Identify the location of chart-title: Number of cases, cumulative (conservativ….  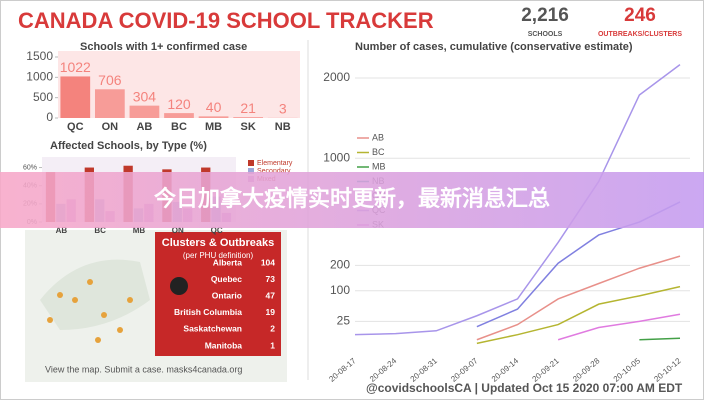
(494, 47).